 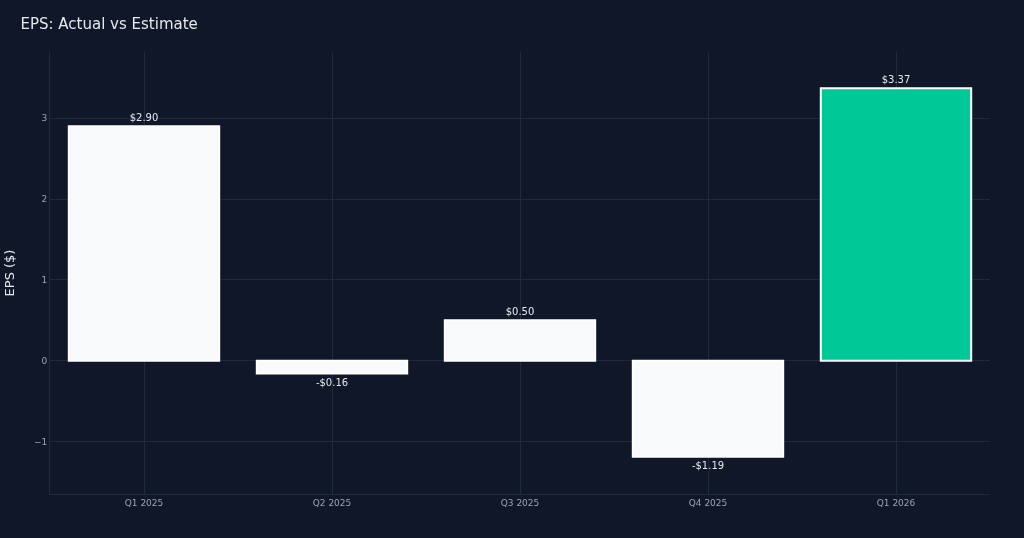 I want to click on x-tick-label: Q1 2026, so click(x=896, y=502).